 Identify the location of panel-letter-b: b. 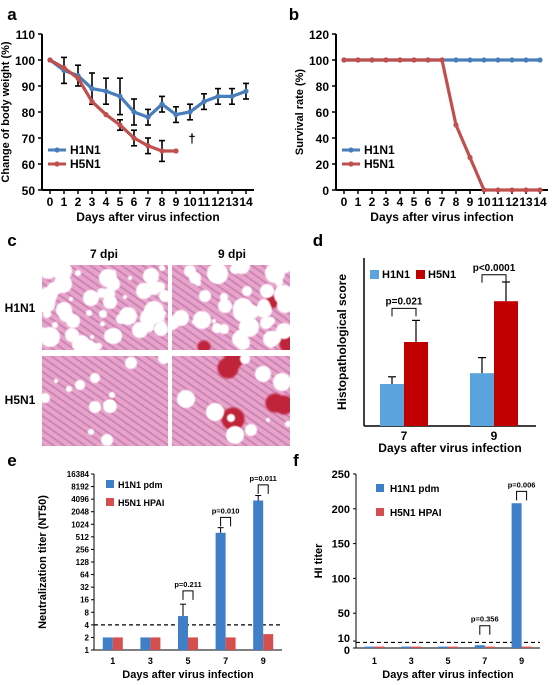
(294, 14).